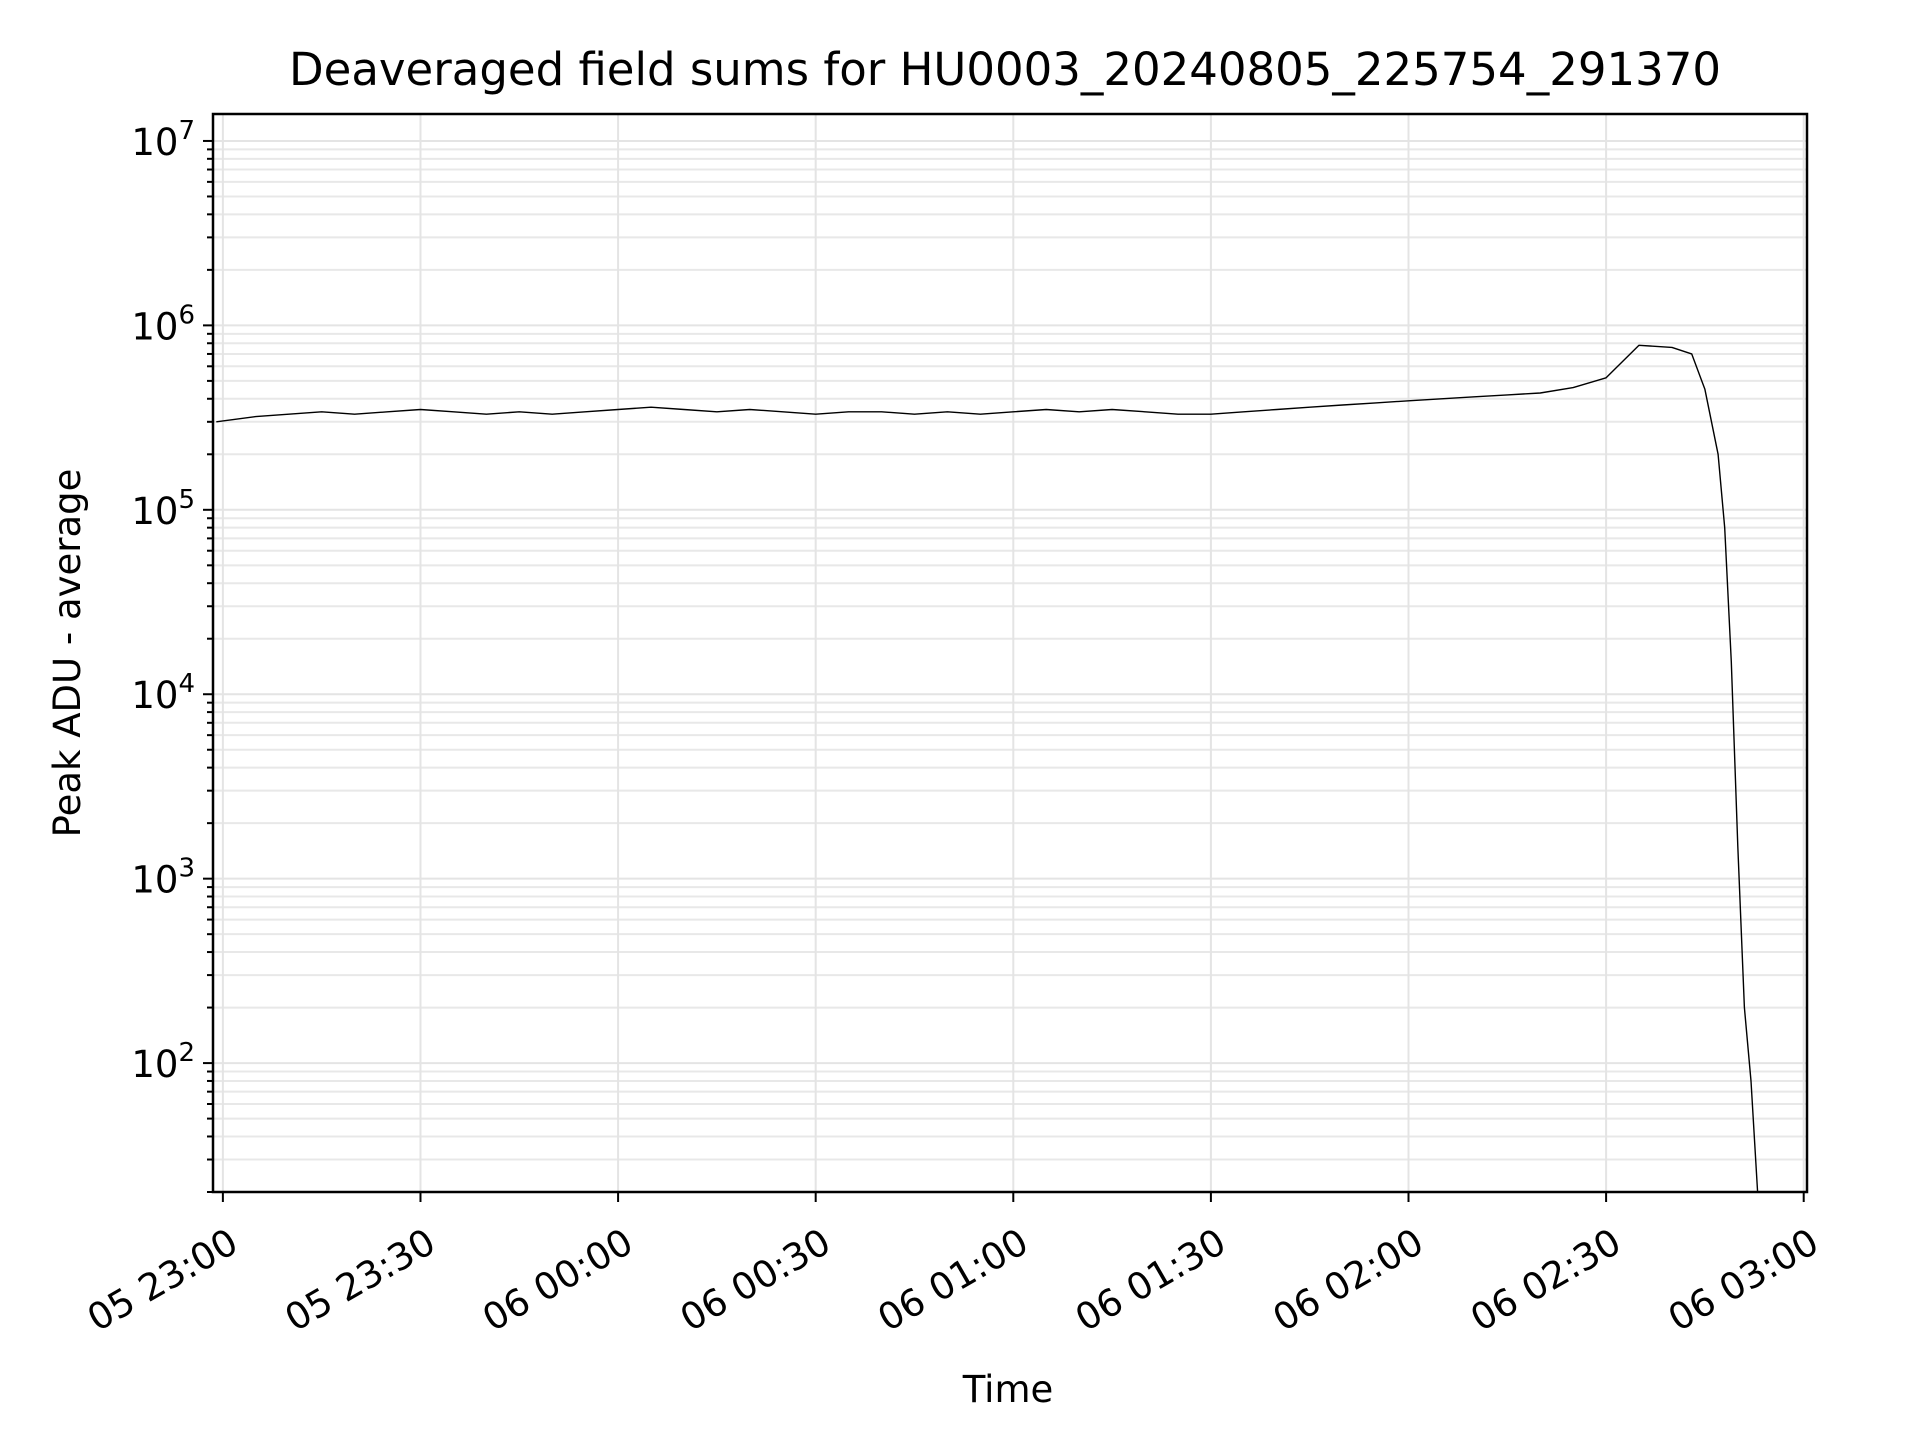 Image resolution: width=1920 pixels, height=1440 pixels. What do you see at coordinates (163, 509) in the screenshot?
I see `y-tick-label: 105` at bounding box center [163, 509].